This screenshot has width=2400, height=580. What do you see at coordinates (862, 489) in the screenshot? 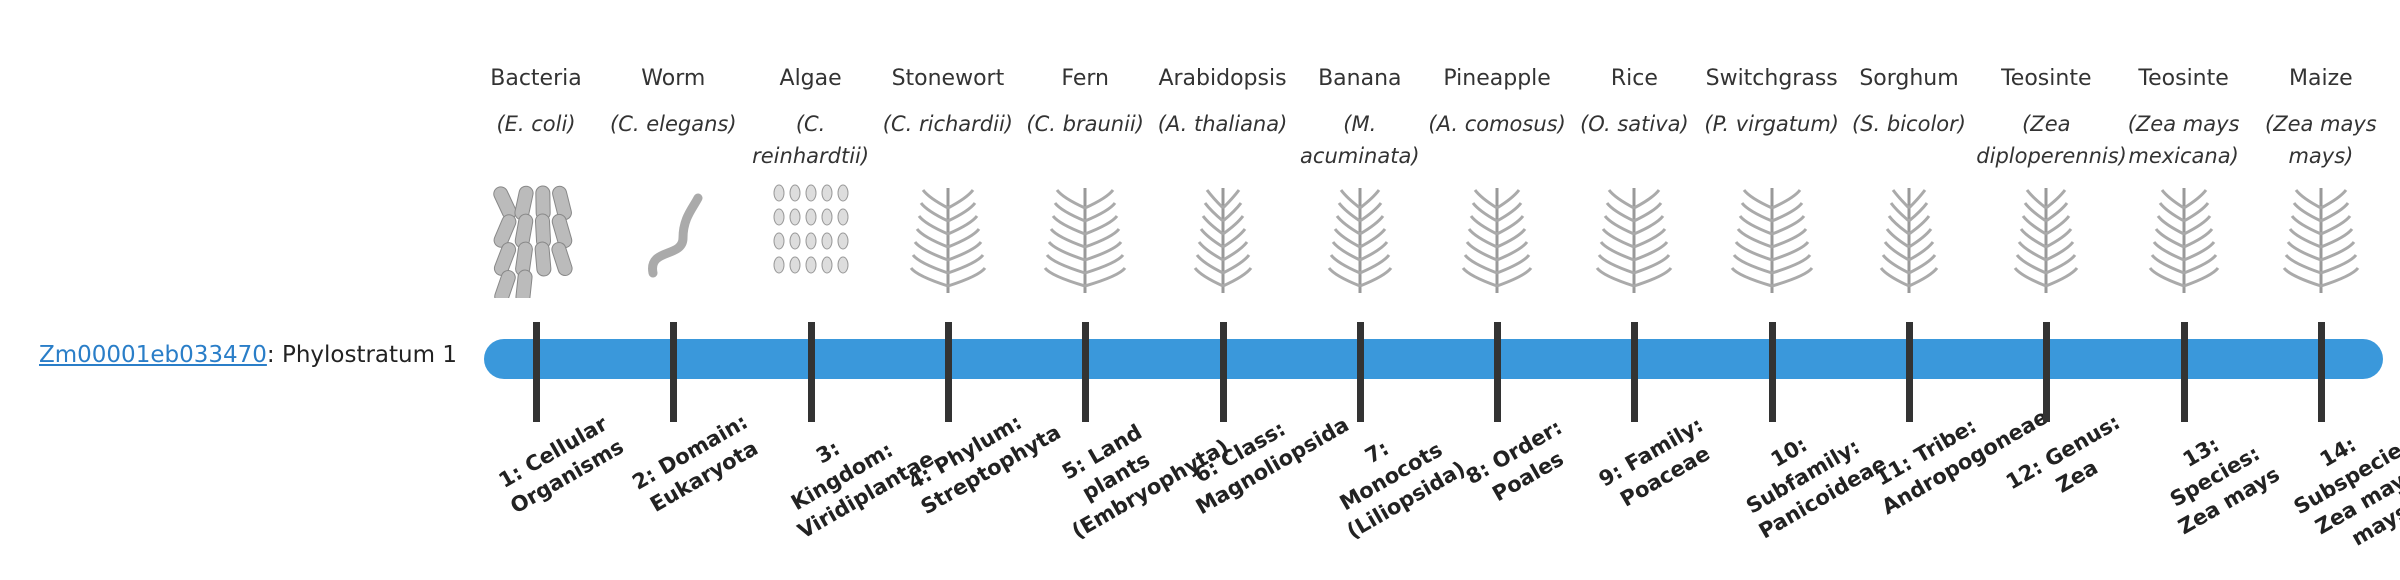
I see `stratum-label: 3: Kingdom: Viridiplantae` at bounding box center [862, 489].